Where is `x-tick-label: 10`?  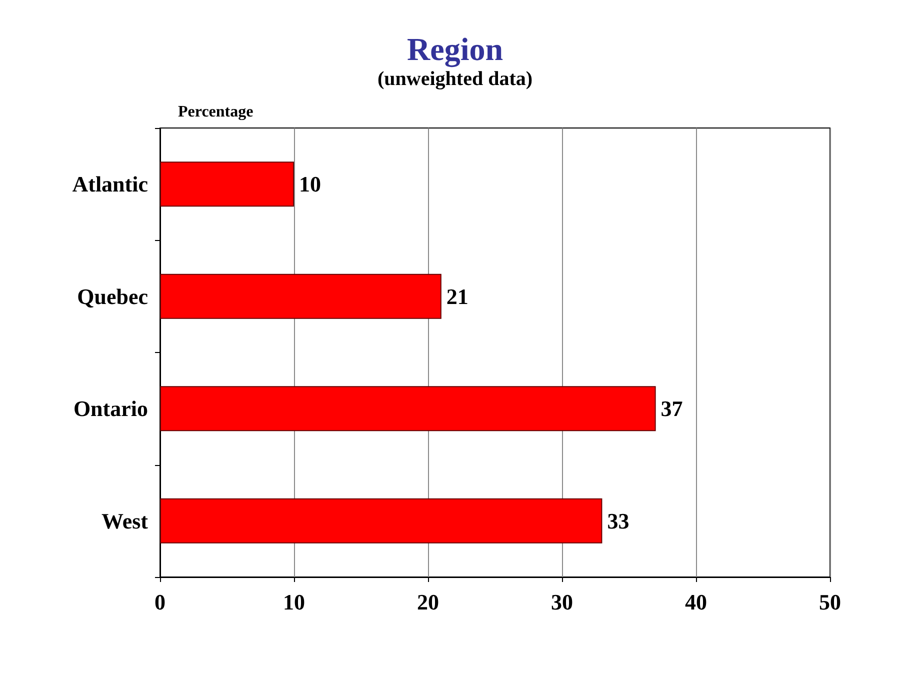 x-tick-label: 10 is located at coordinates (294, 602).